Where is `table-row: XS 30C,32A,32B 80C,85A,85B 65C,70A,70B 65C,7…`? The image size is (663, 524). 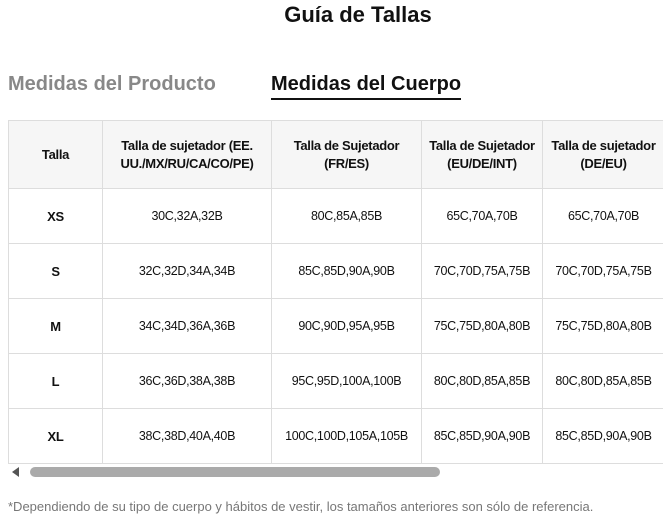
table-row: XS 30C,32A,32B 80C,85A,85B 65C,70A,70B 65C,7… is located at coordinates (335, 216).